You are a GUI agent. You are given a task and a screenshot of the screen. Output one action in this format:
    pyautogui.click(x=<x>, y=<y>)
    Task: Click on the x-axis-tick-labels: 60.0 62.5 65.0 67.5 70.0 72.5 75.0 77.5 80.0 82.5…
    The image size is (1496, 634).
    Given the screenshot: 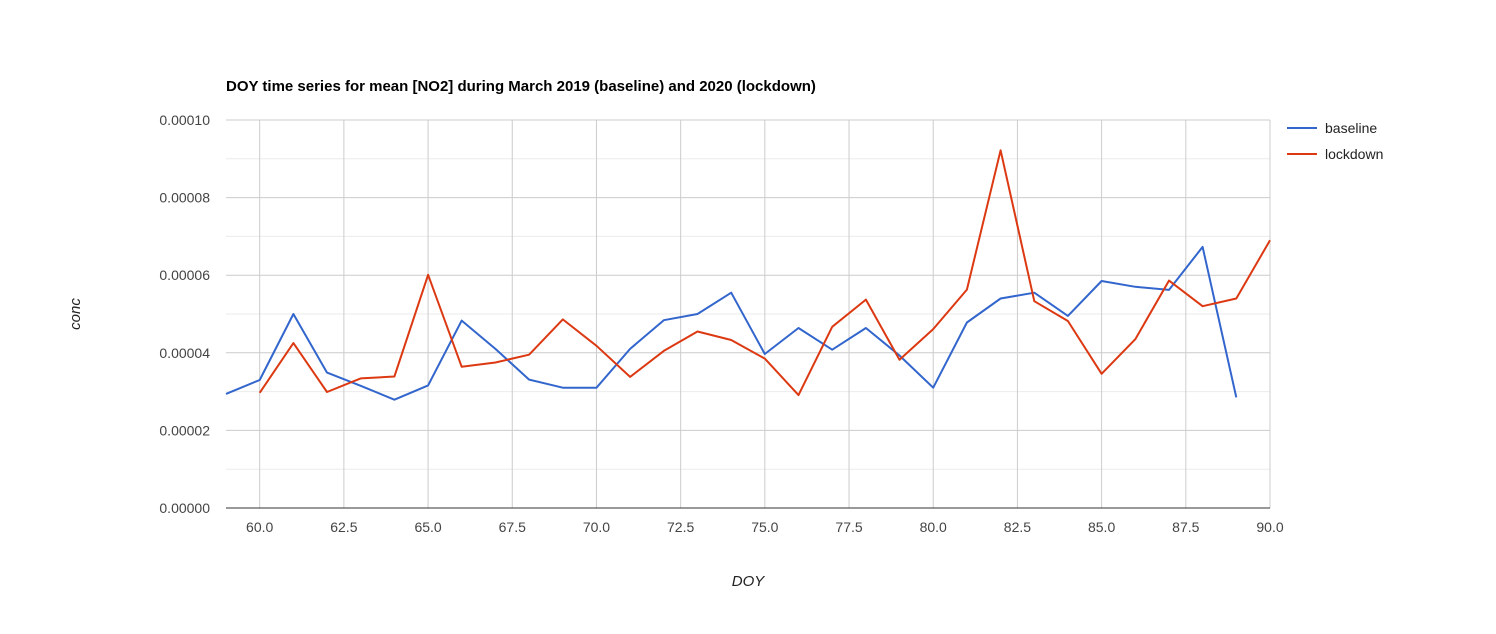 What is the action you would take?
    pyautogui.click(x=765, y=527)
    